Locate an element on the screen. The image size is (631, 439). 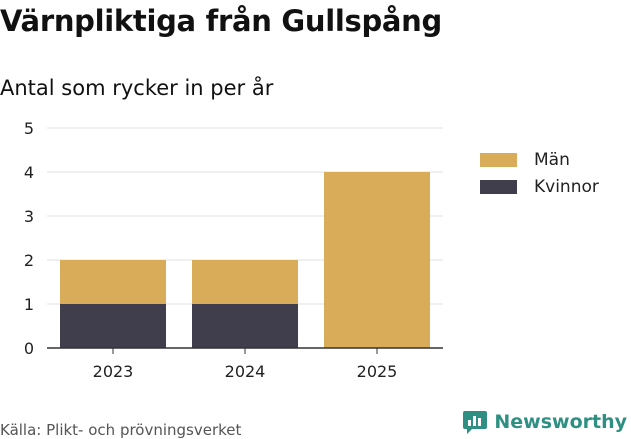
legend-swatch-man is located at coordinates (498, 159).